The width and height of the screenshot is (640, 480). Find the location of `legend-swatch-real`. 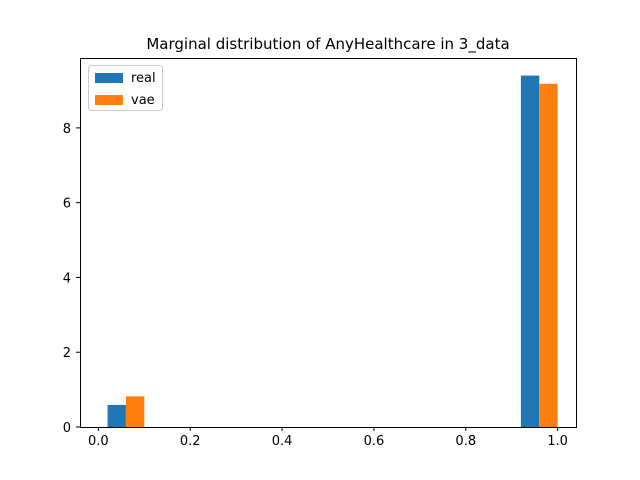

legend-swatch-real is located at coordinates (109, 78).